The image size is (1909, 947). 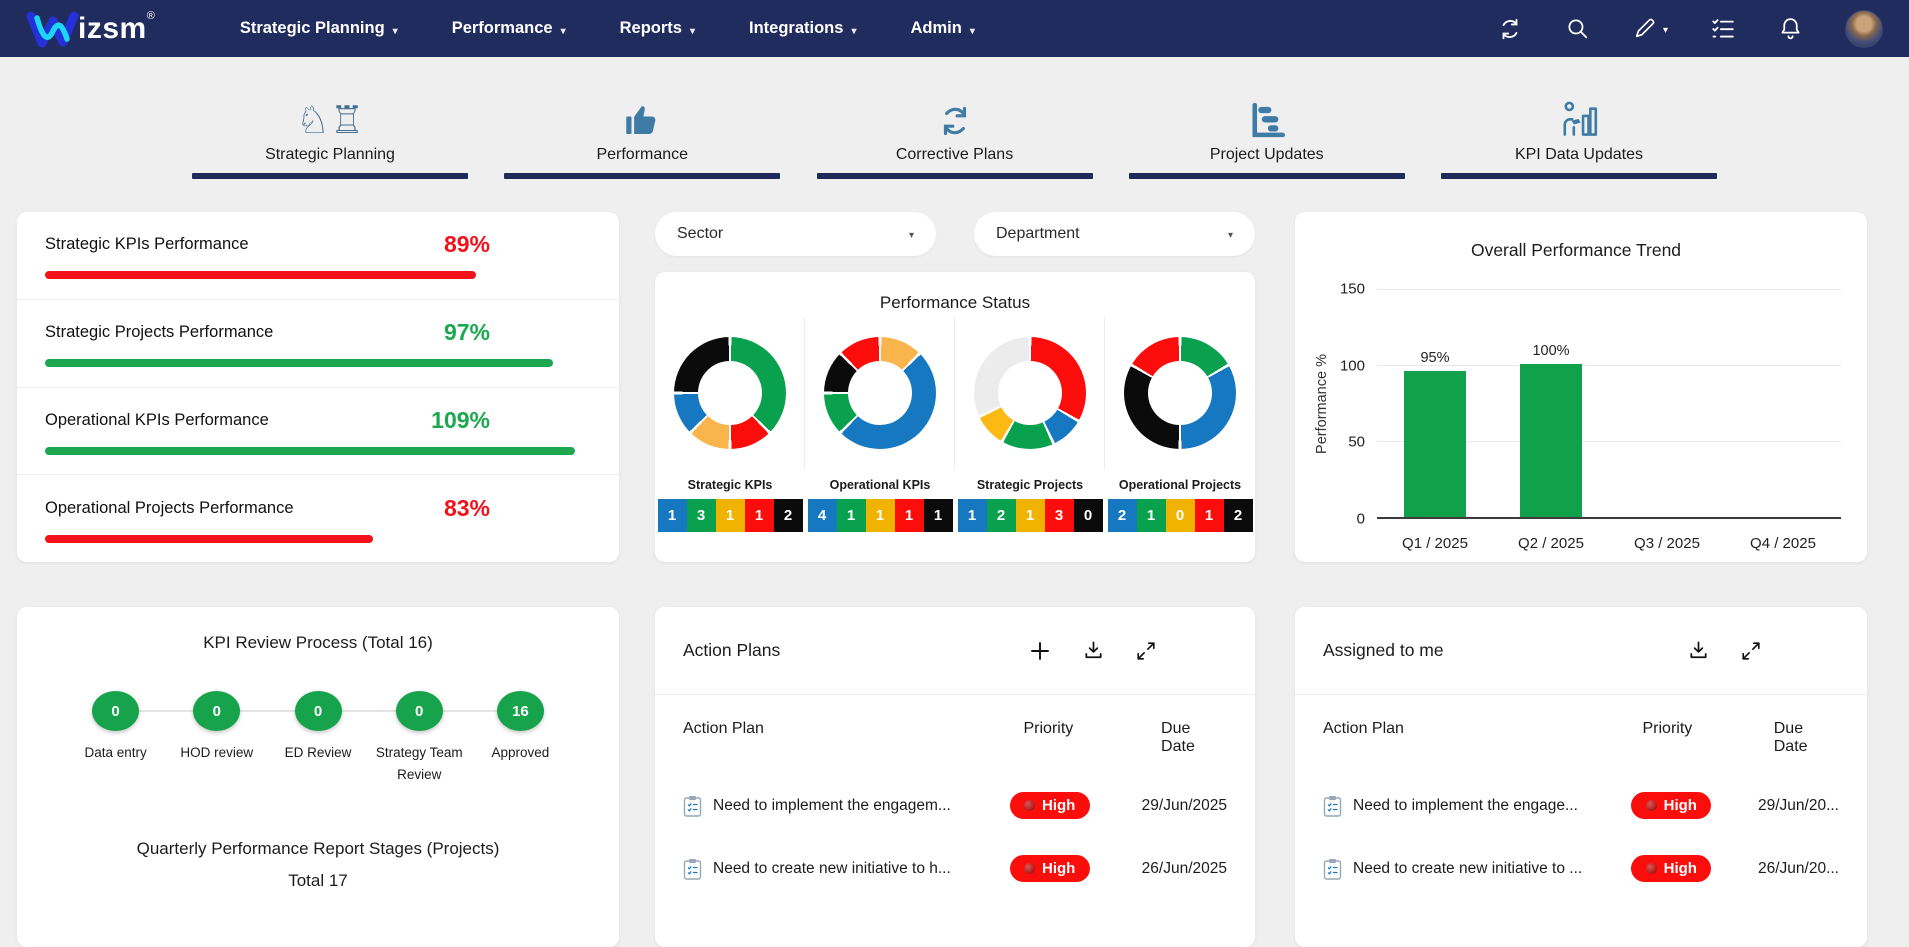 I want to click on tab-project-updates: Project Updates, so click(x=1266, y=136).